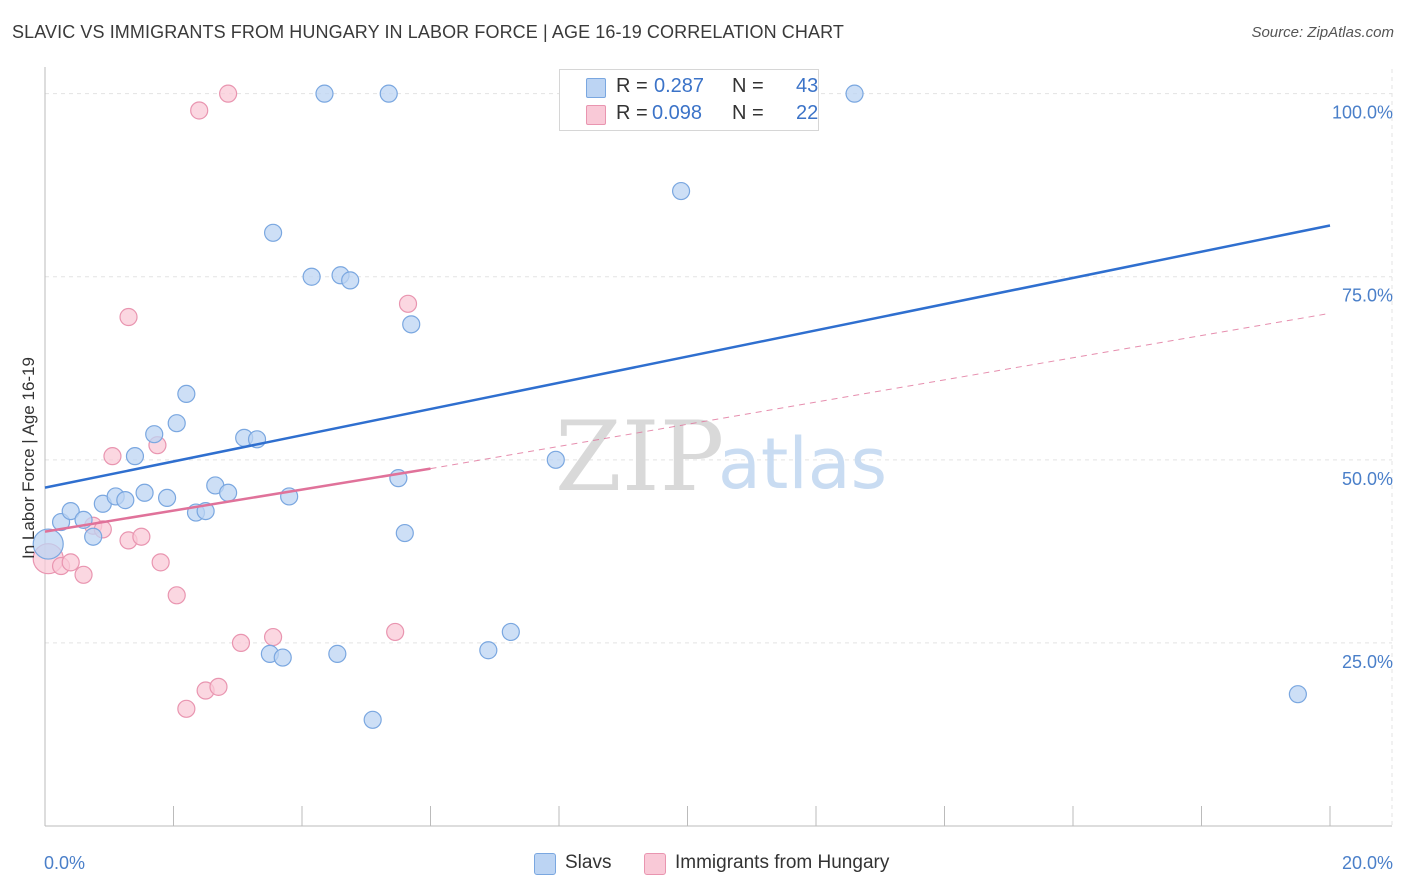  Describe the element at coordinates (807, 86) in the screenshot. I see `legend-n-value-slavs: 43` at that location.